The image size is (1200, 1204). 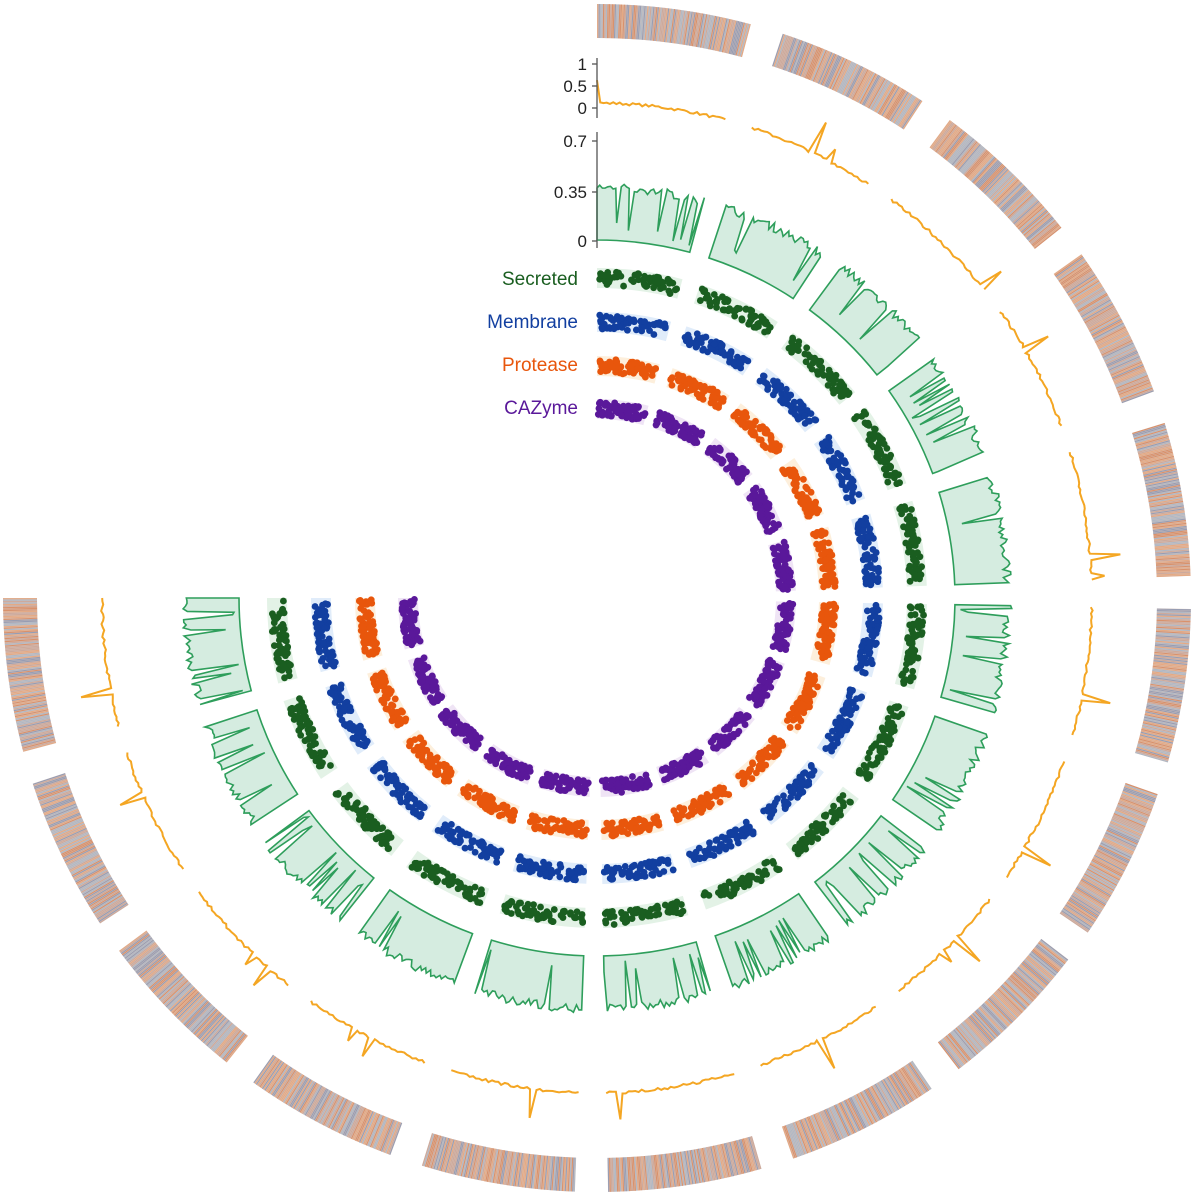 What do you see at coordinates (1174, 609) in the screenshot?
I see `heatmap-cell` at bounding box center [1174, 609].